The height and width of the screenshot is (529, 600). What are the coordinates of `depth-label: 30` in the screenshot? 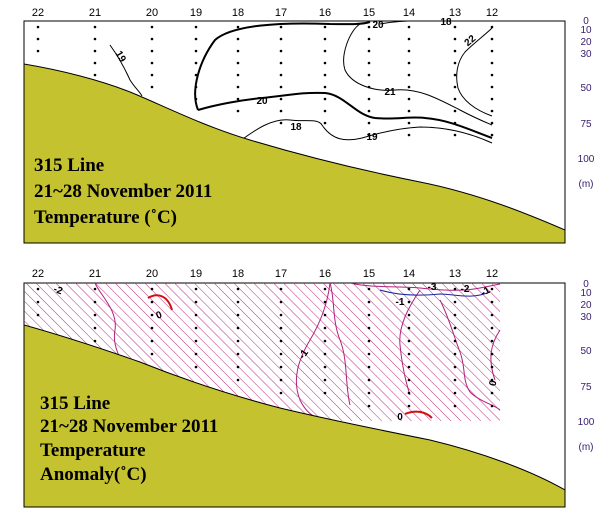 It's located at (586, 54).